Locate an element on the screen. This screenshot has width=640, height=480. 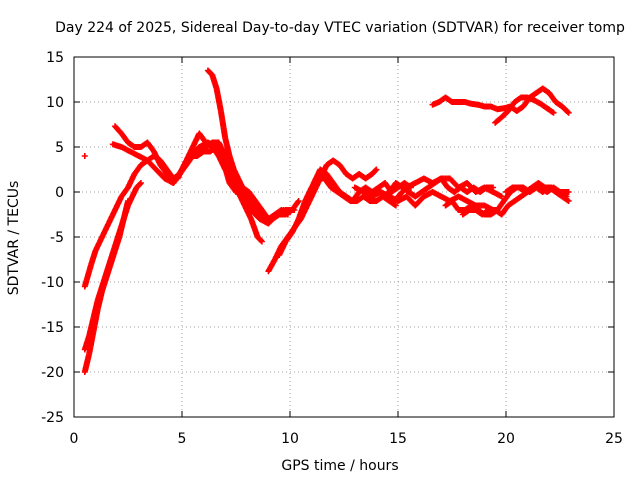
y-tick-label: -5 is located at coordinates (57, 238).